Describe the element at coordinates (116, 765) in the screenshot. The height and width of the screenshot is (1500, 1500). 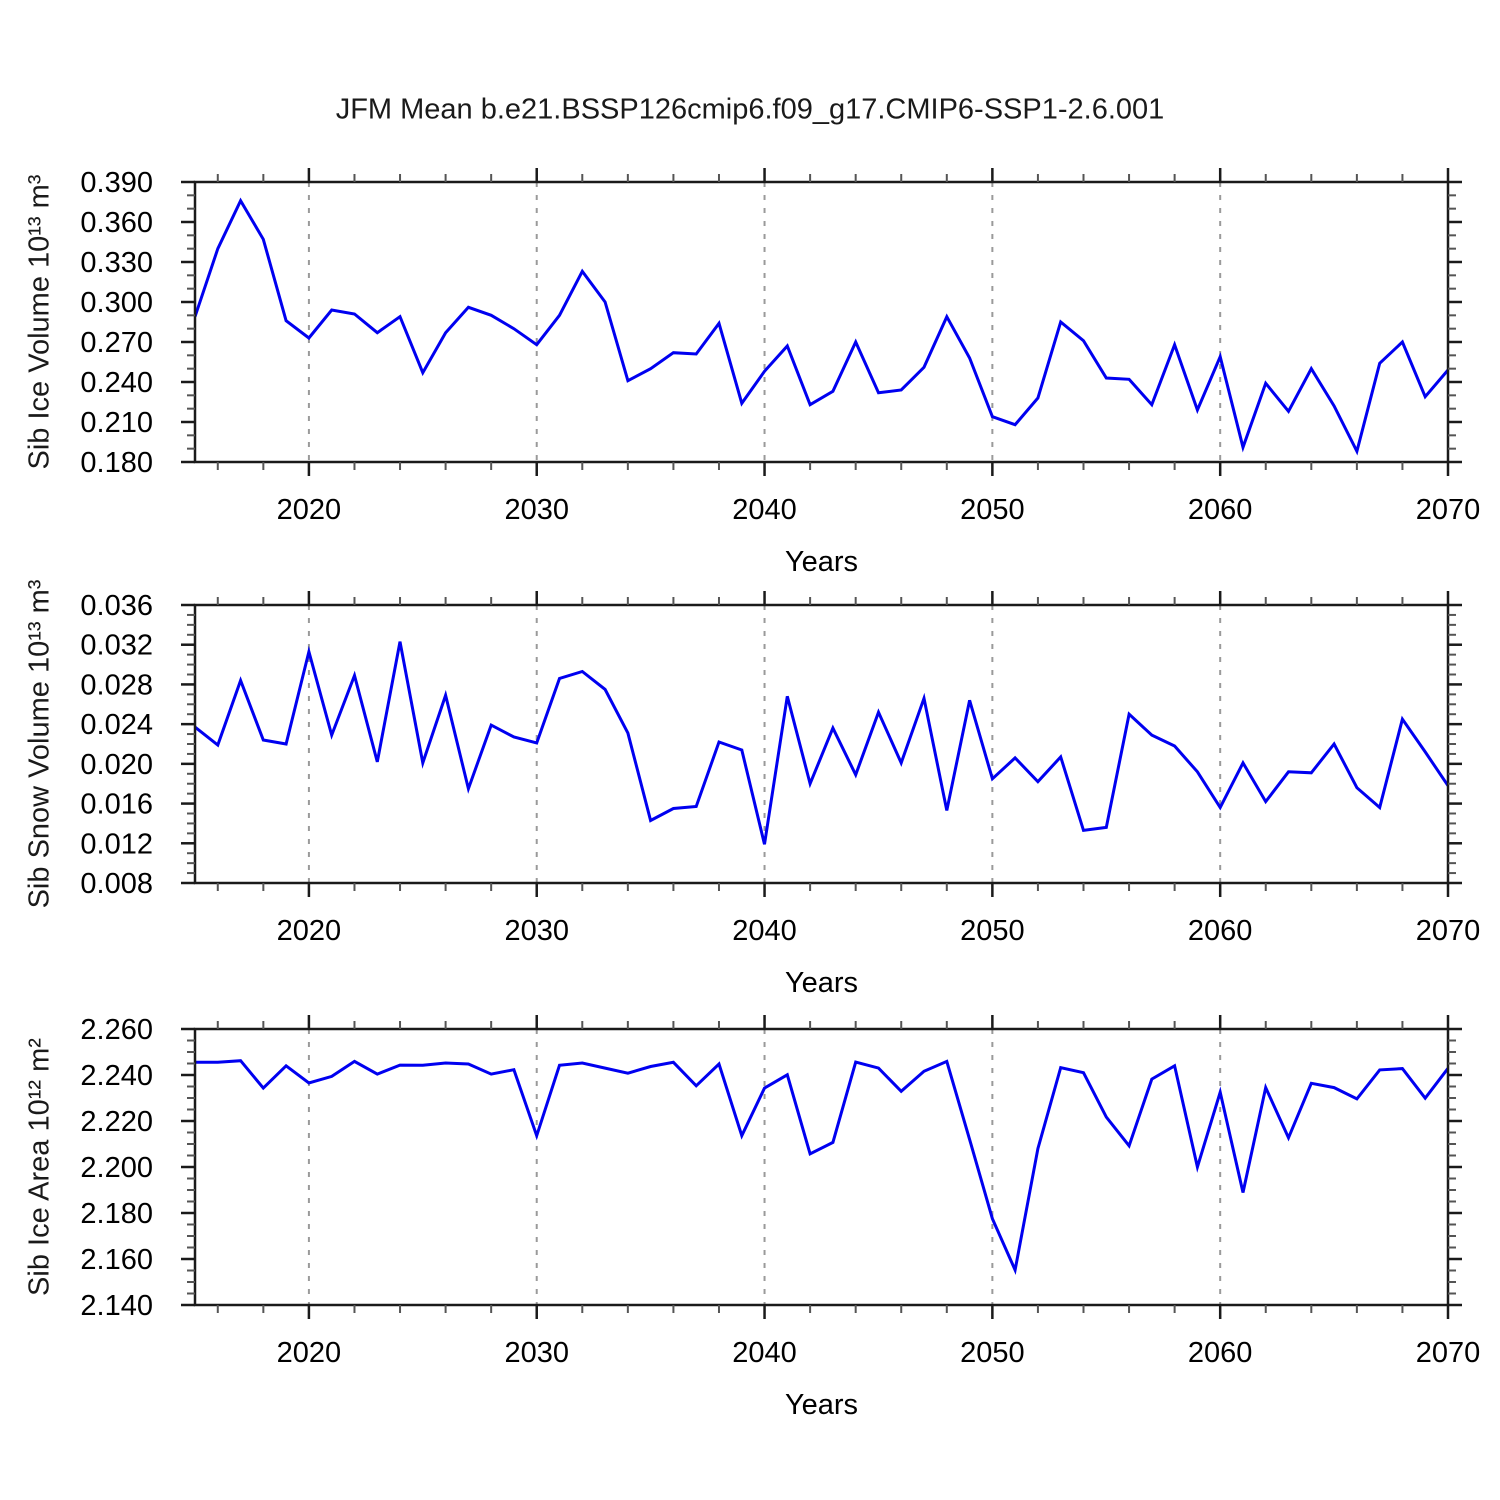
I see `y-tick-label: 0.020` at that location.